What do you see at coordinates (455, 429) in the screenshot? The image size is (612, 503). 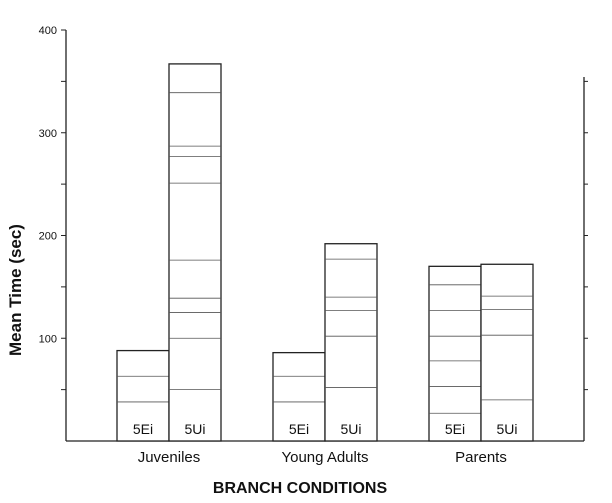 I see `bar-label-2-0: 5Ei` at bounding box center [455, 429].